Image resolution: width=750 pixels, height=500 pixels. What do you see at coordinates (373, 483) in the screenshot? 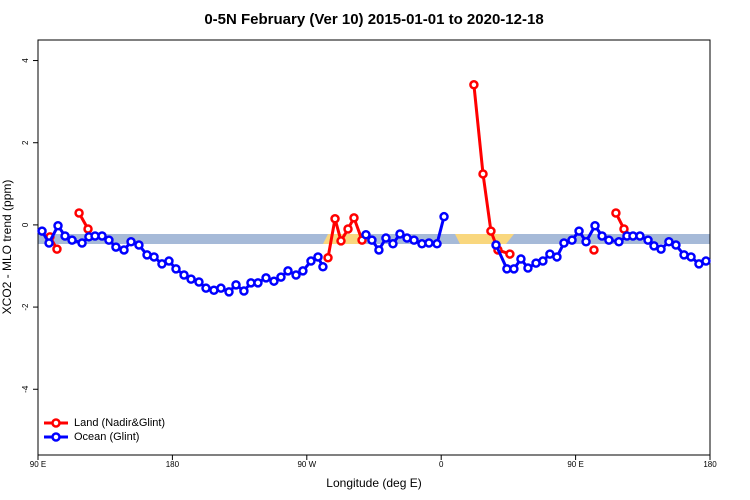
I see `x-axis-label: Longitude (deg E)` at bounding box center [373, 483].